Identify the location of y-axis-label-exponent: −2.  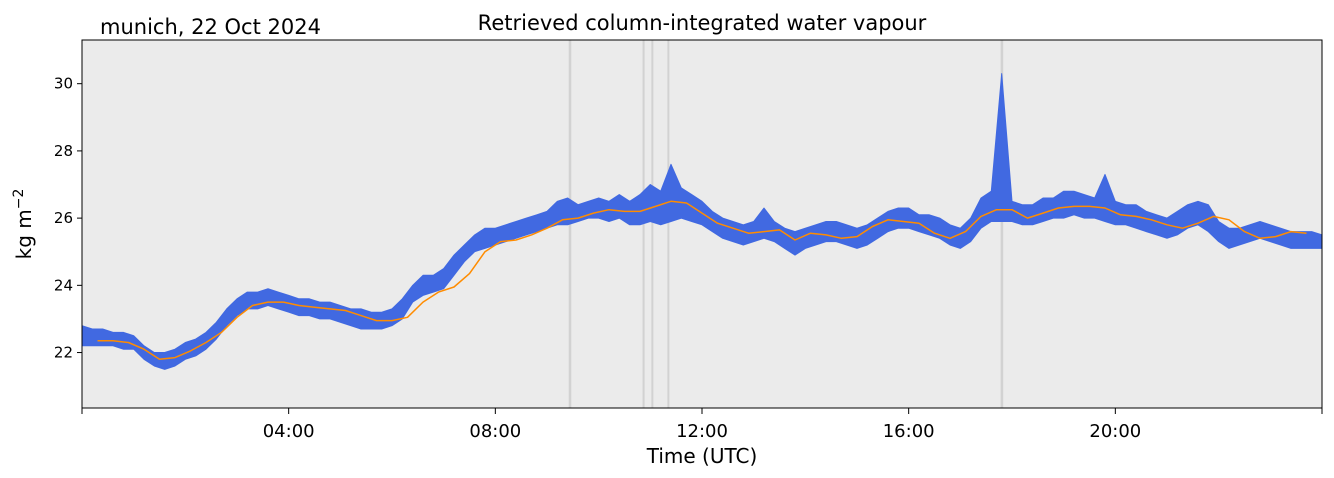
(19, 199).